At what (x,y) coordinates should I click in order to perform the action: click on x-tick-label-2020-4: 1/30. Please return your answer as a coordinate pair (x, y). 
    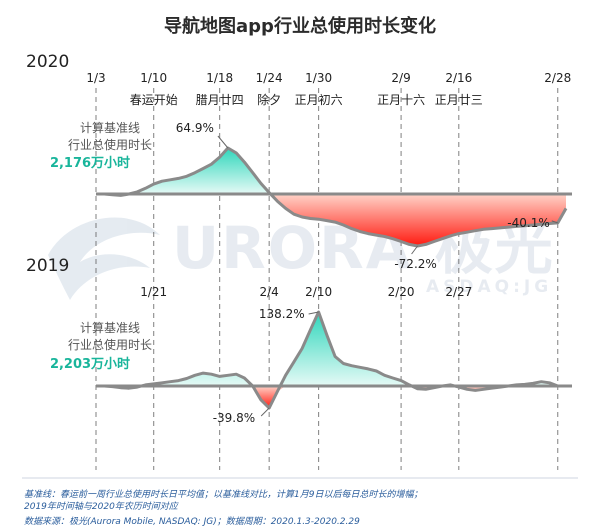
    Looking at the image, I should click on (318, 78).